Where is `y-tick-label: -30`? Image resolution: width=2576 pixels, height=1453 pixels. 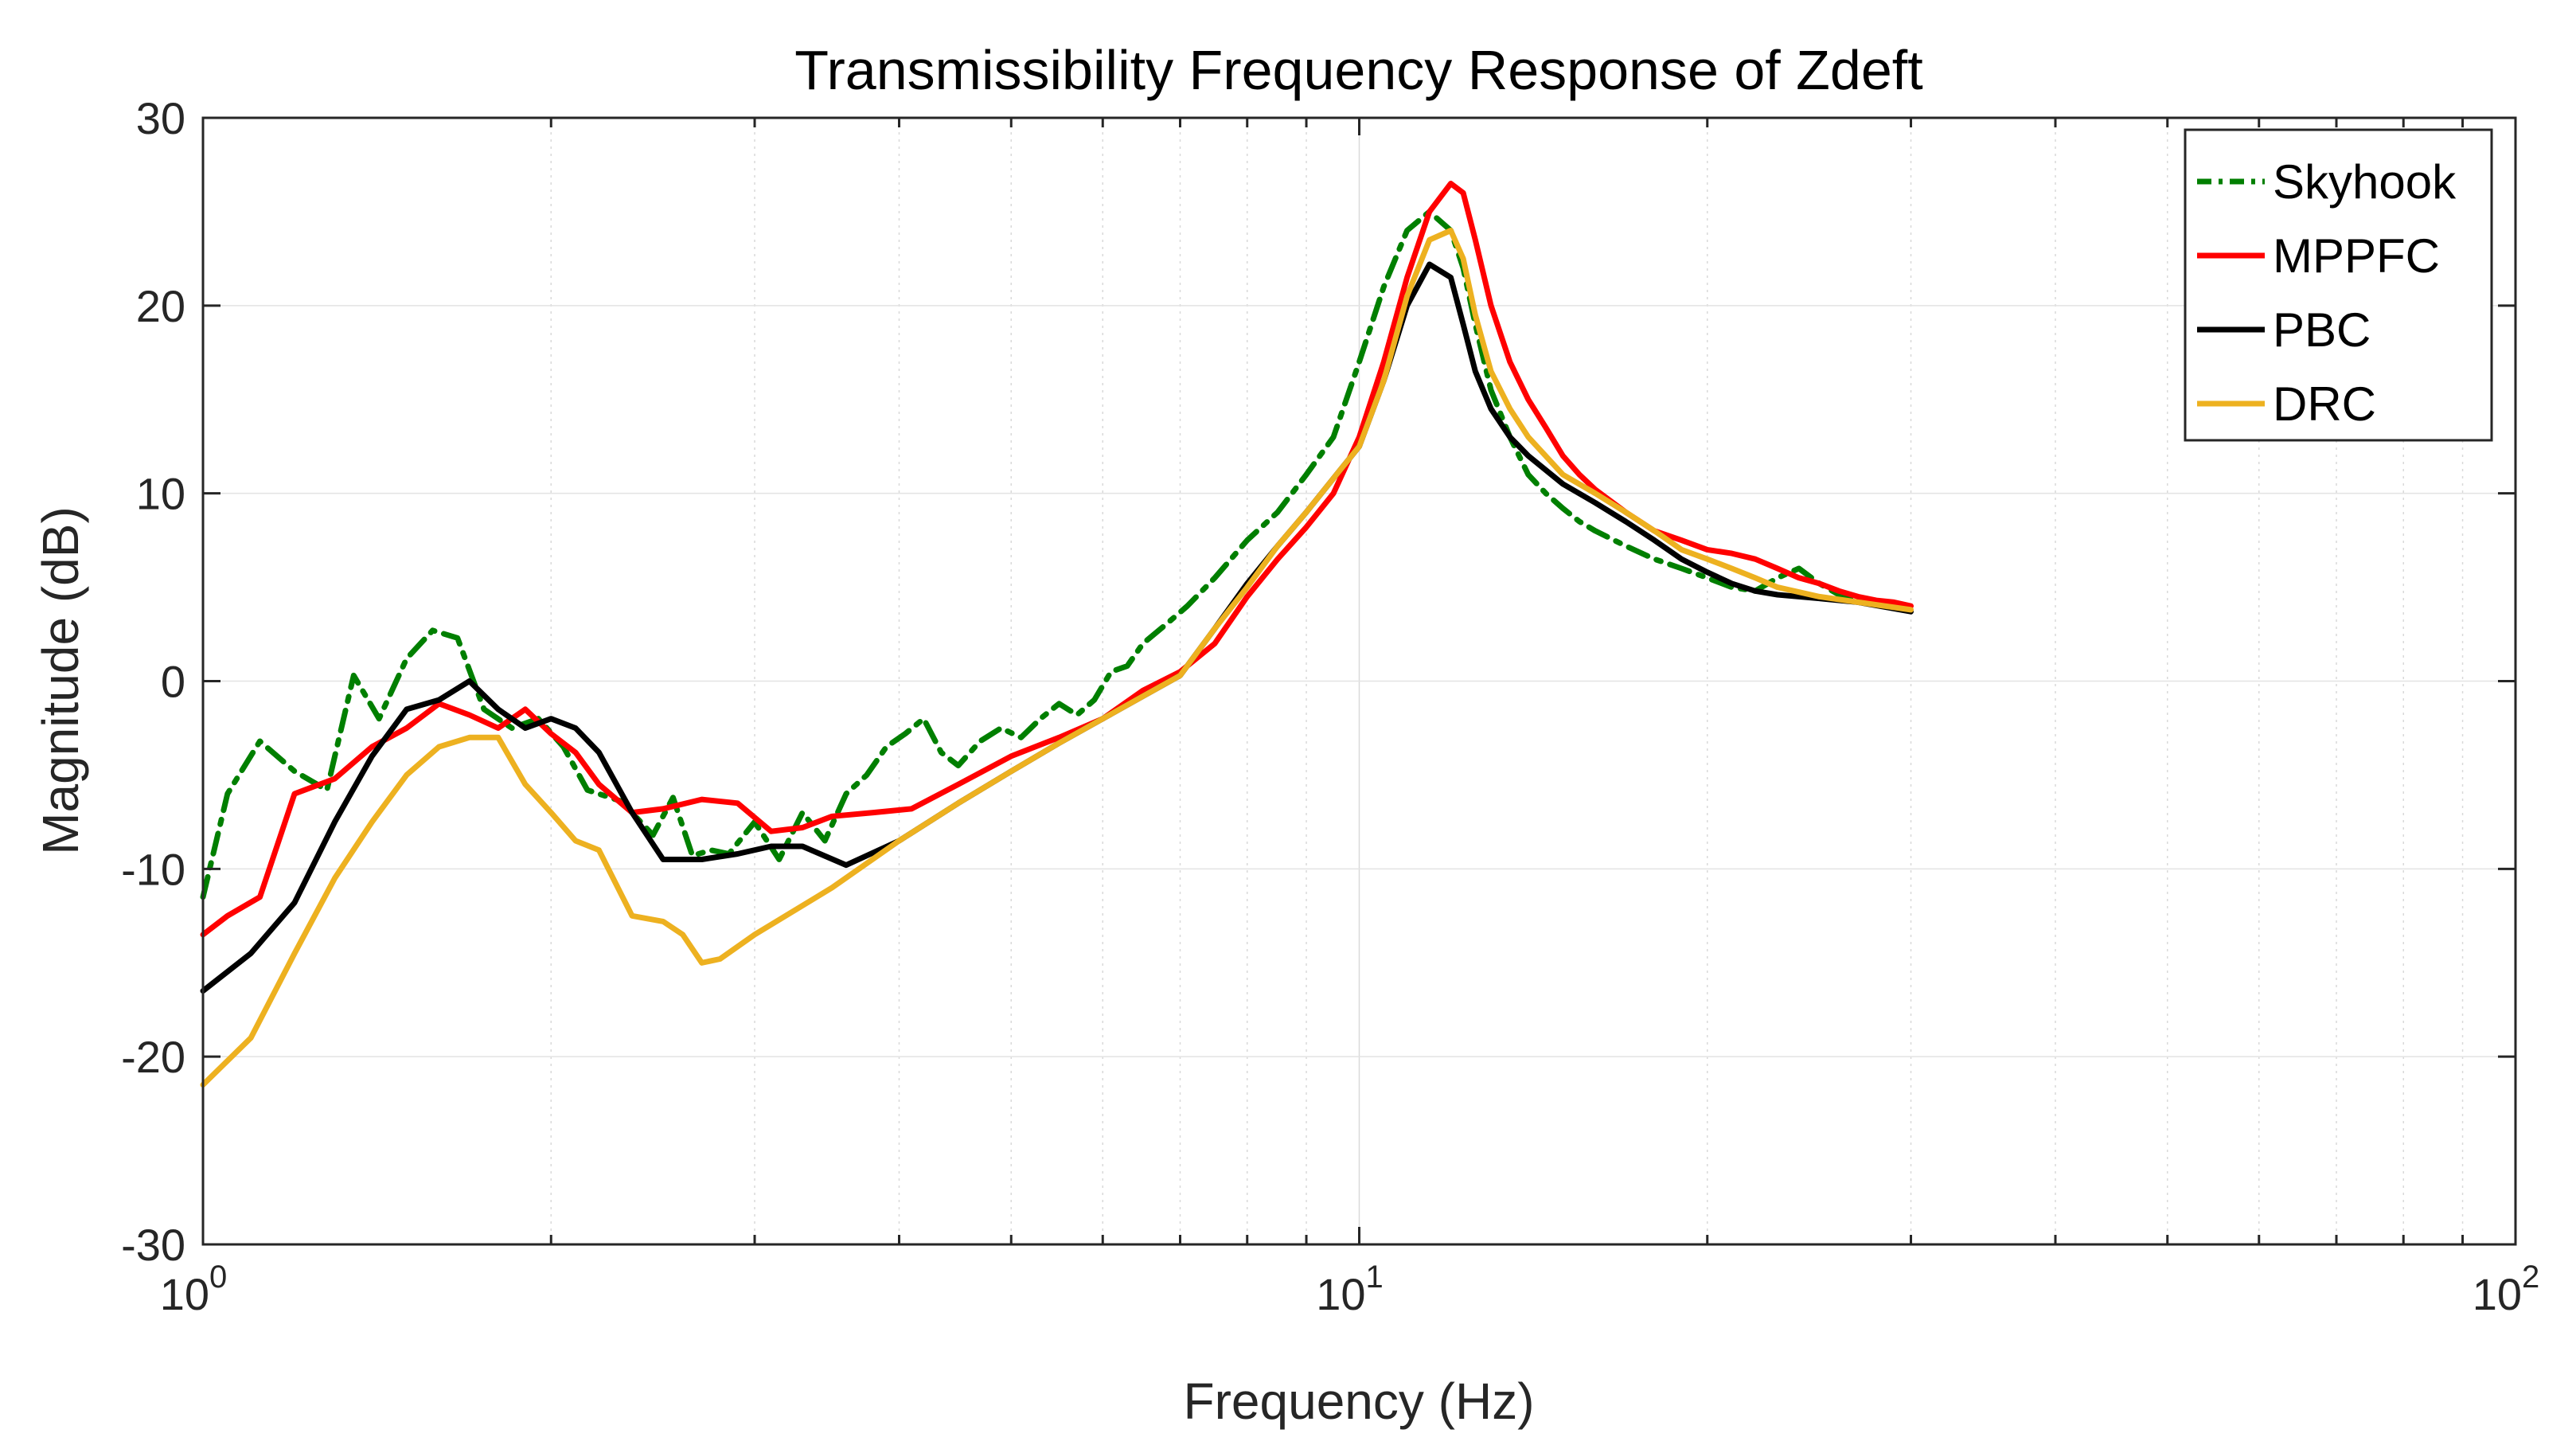
y-tick-label: -30 is located at coordinates (153, 1245).